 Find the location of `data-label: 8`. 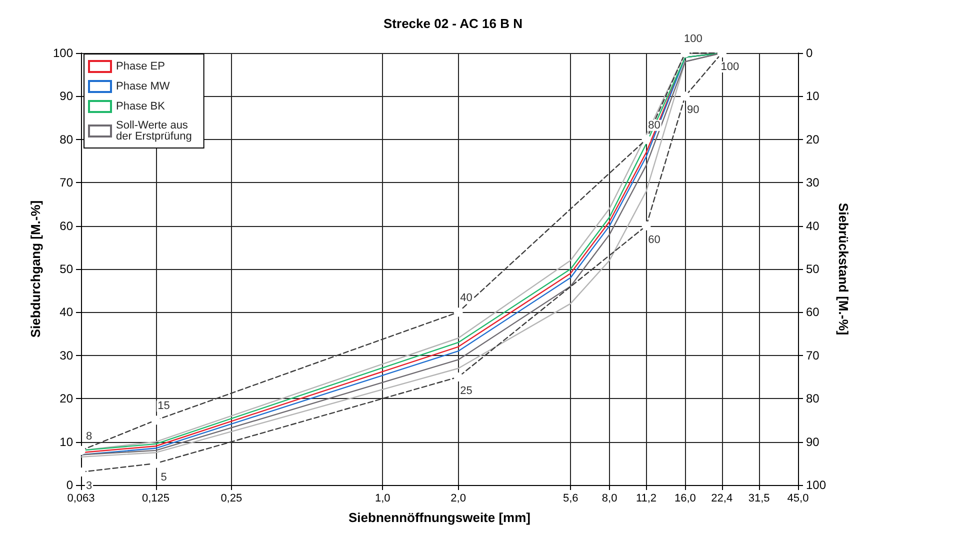

data-label: 8 is located at coordinates (89, 436).